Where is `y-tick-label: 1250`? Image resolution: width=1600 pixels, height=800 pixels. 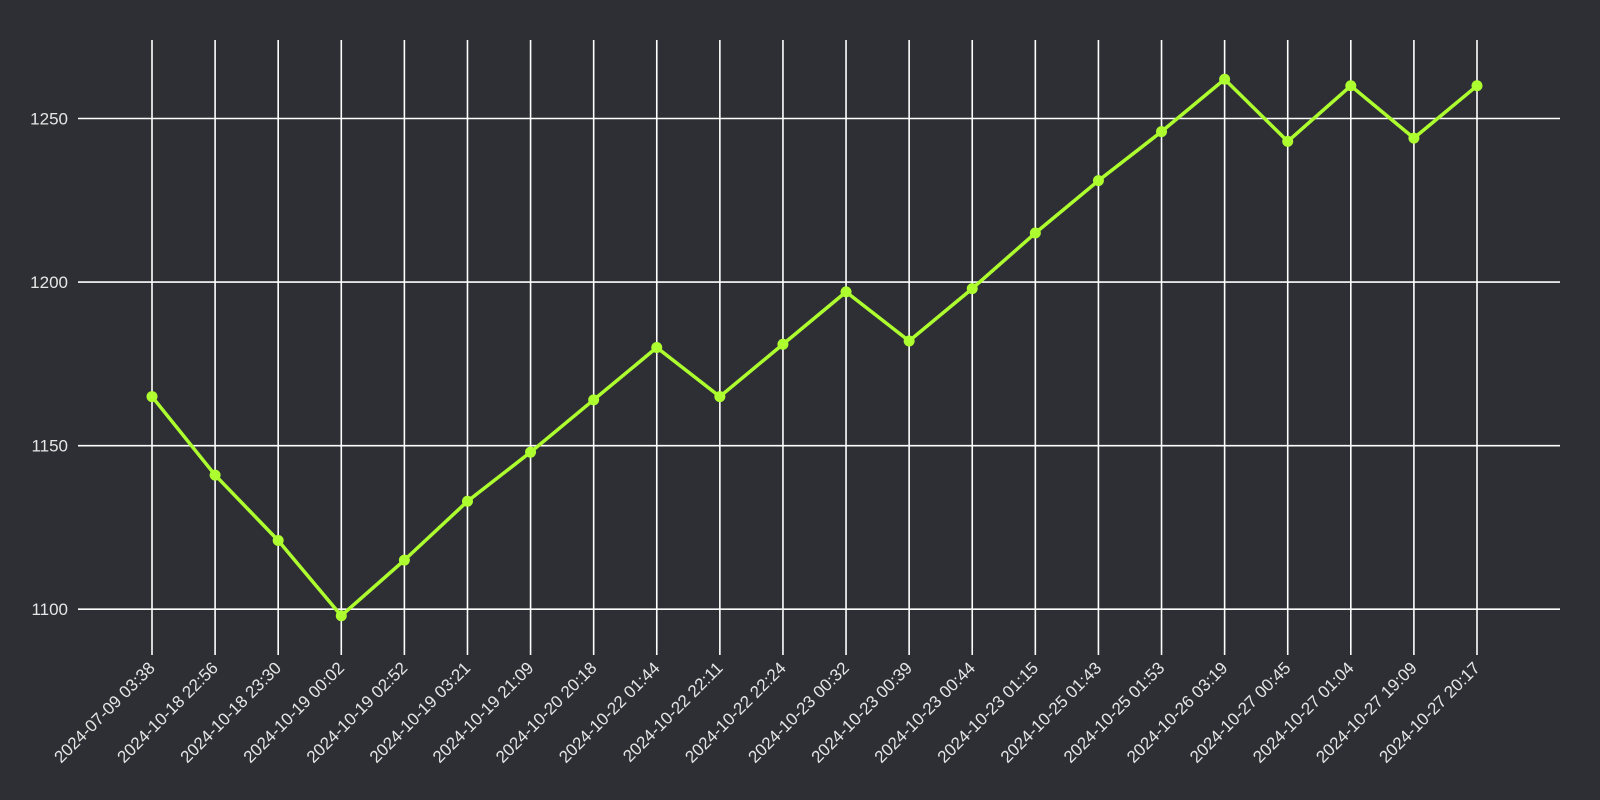 y-tick-label: 1250 is located at coordinates (49, 119).